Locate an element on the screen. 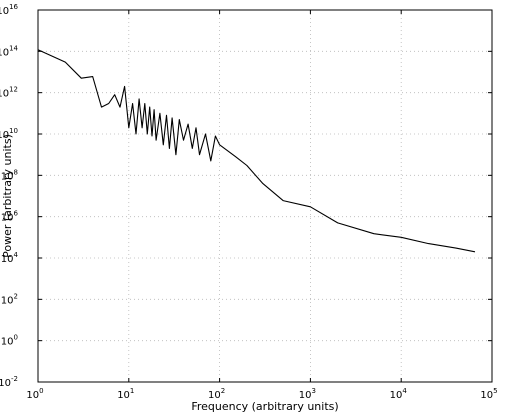 The image size is (520, 415). y-tick-label: 10⁰ is located at coordinates (9, 341).